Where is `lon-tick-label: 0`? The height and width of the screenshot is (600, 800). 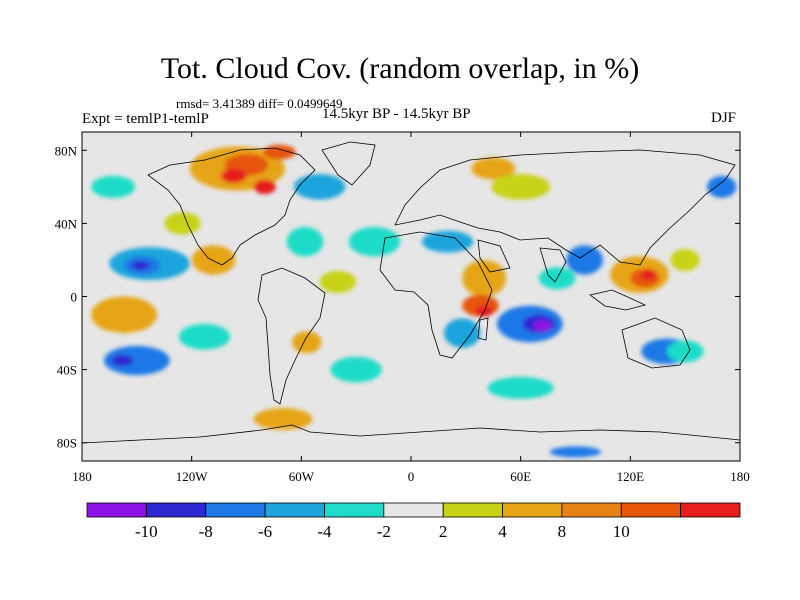
lon-tick-label: 0 is located at coordinates (411, 476).